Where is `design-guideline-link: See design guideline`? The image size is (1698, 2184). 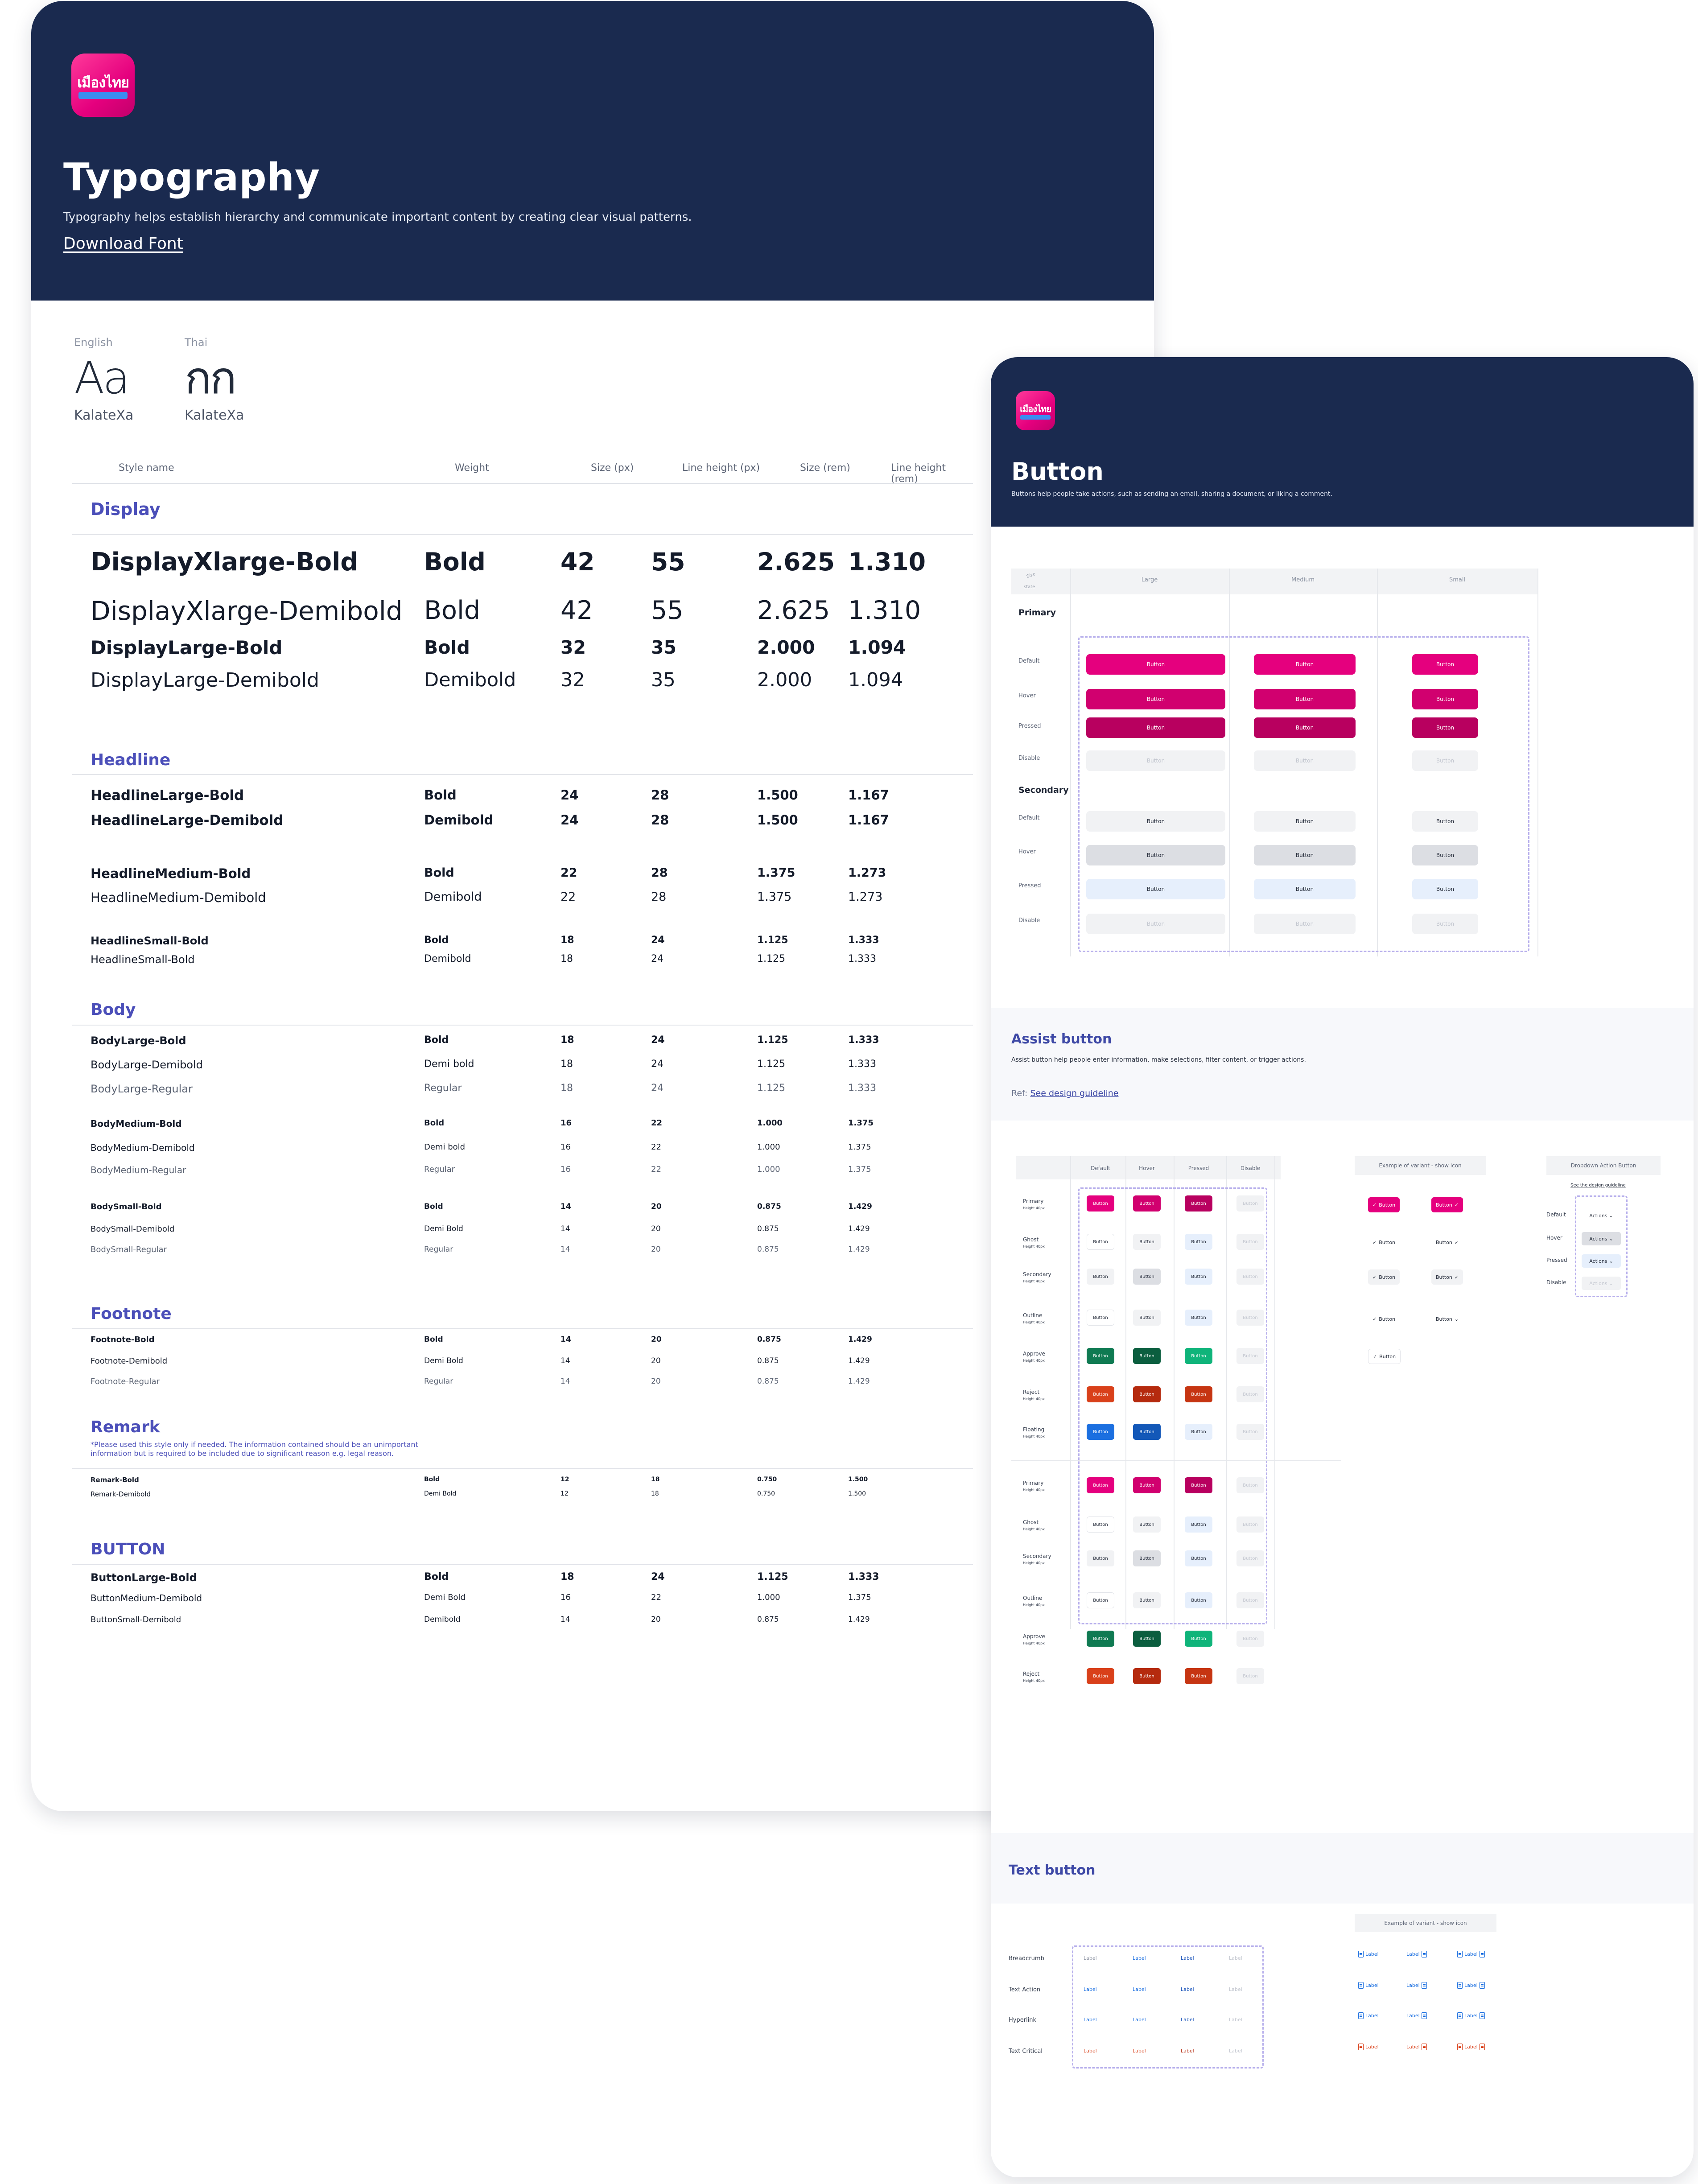 design-guideline-link: See design guideline is located at coordinates (1075, 1093).